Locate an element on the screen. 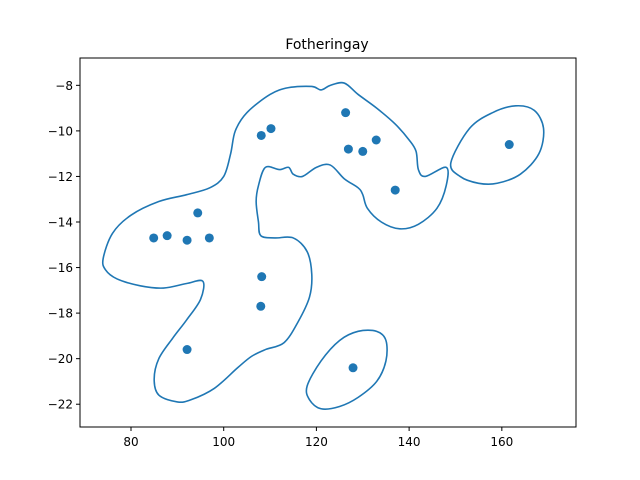 The height and width of the screenshot is (480, 640). x-tick-label: 80 is located at coordinates (130, 442).